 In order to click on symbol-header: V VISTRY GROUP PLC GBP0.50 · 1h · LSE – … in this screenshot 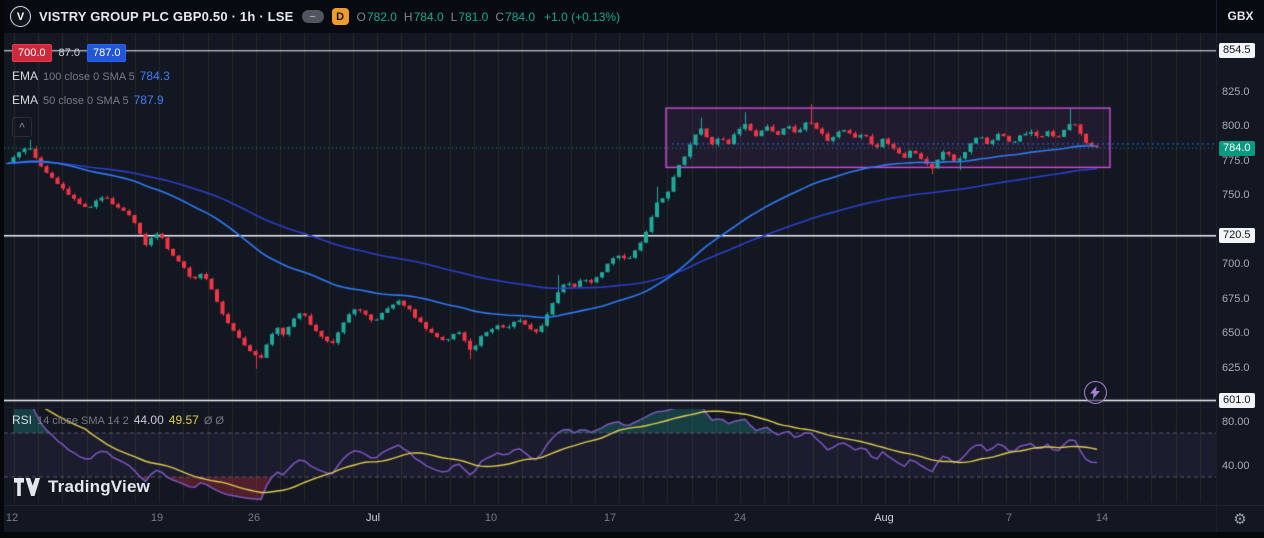, I will do `click(315, 16)`.